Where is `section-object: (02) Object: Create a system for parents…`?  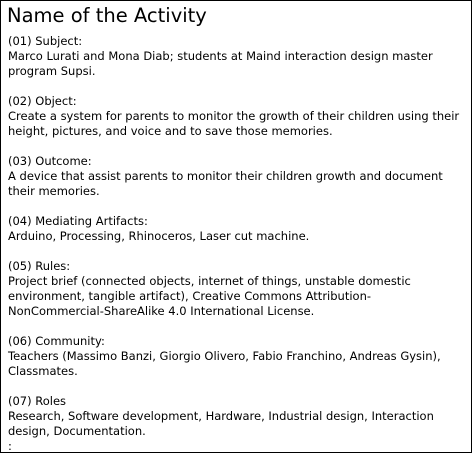
section-object: (02) Object: Create a system for parents… is located at coordinates (236, 116).